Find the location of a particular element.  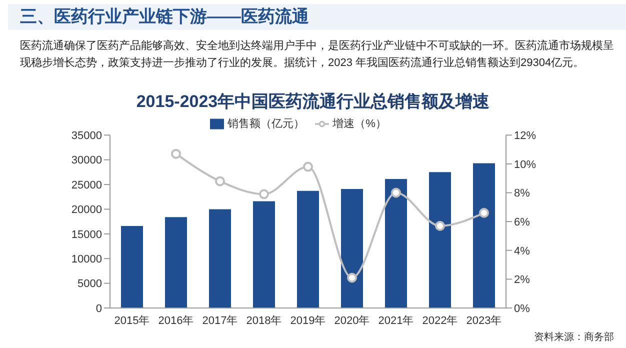

y-tick-label: 35000 is located at coordinates (86, 136).